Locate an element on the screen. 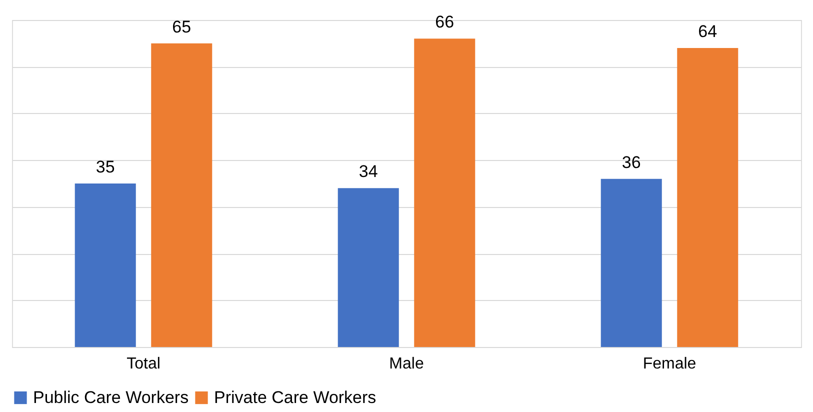 The width and height of the screenshot is (813, 412). data-label: 35 is located at coordinates (105, 167).